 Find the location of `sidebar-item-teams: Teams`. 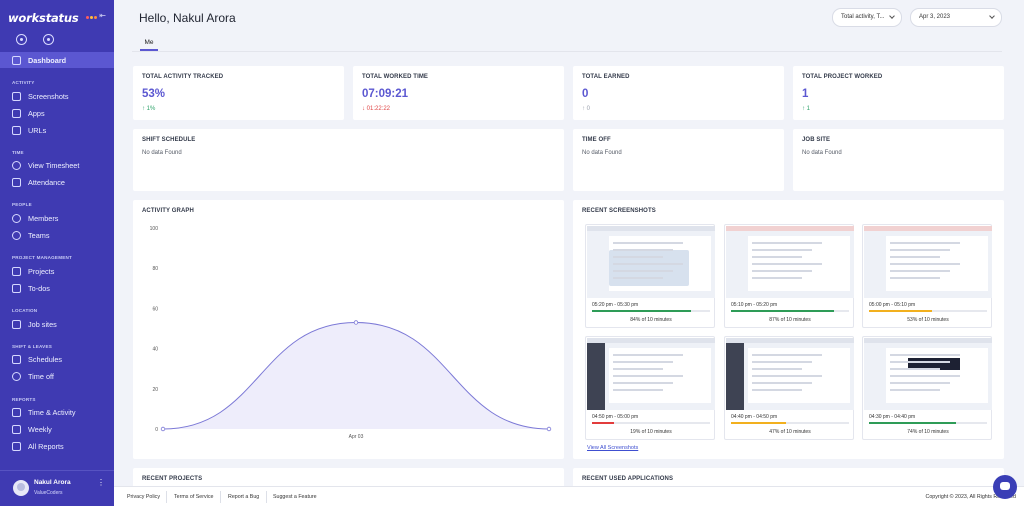

sidebar-item-teams: Teams is located at coordinates (31, 235).